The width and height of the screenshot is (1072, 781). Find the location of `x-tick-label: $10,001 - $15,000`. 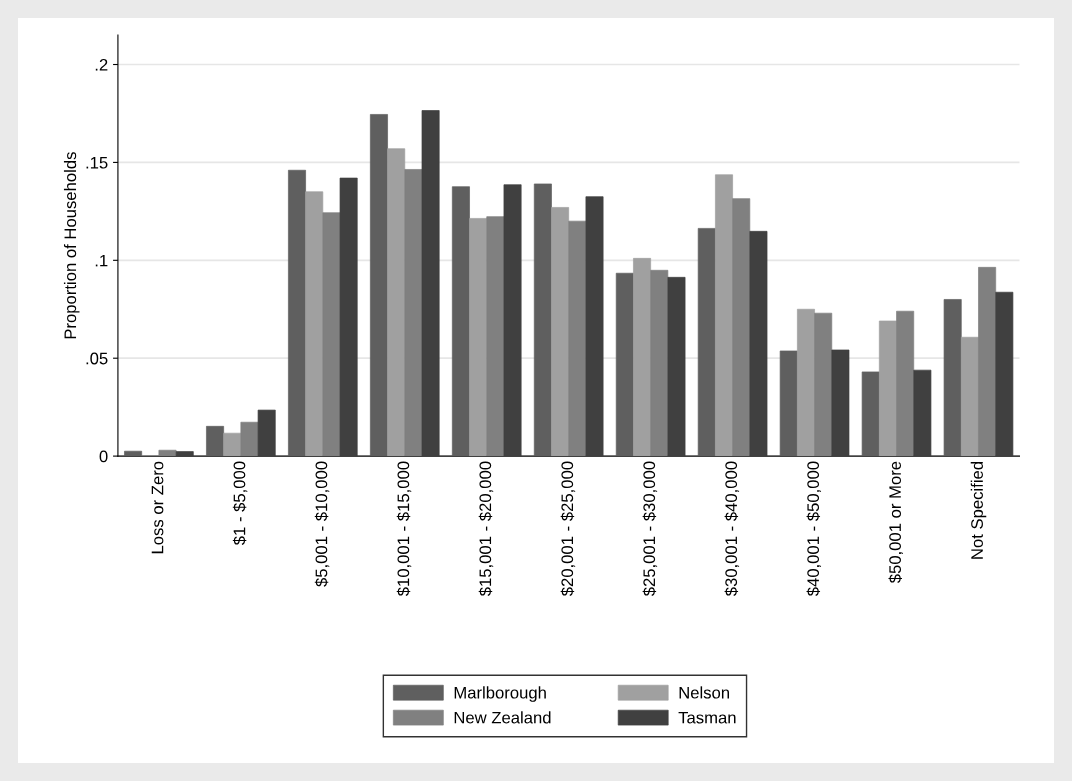

x-tick-label: $10,001 - $15,000 is located at coordinates (404, 529).